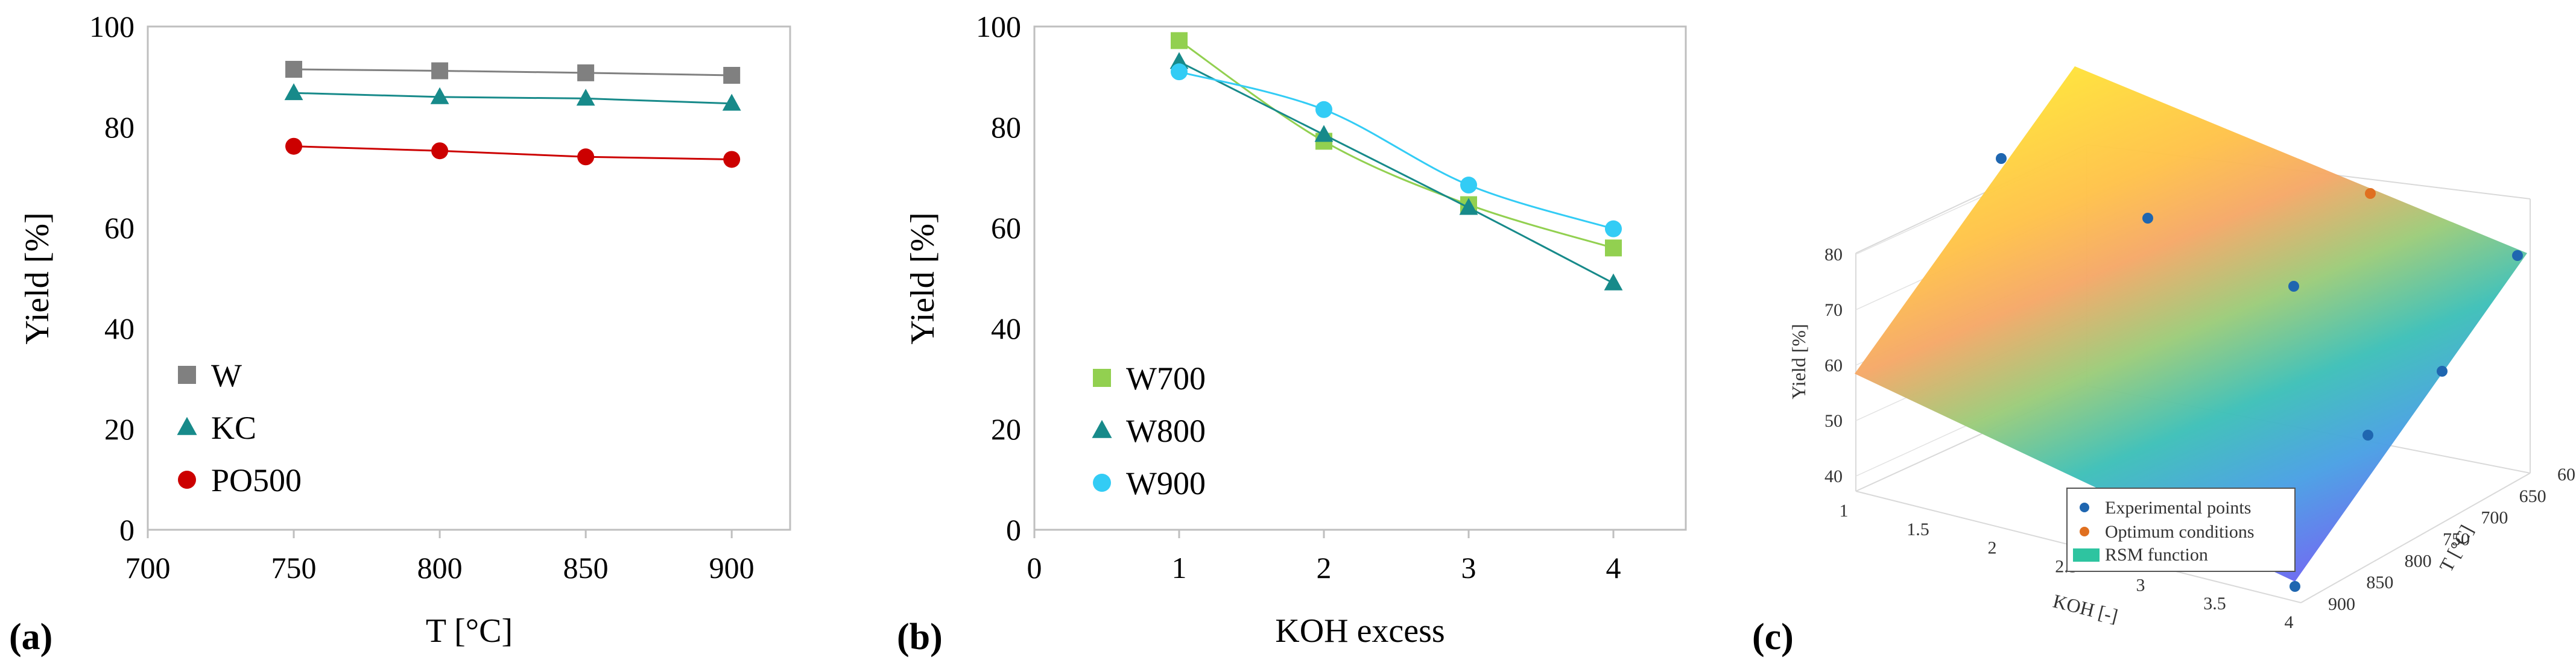 This screenshot has width=2576, height=672. Describe the element at coordinates (2085, 608) in the screenshot. I see `chart-c-xlabel: KOH [-]` at that location.